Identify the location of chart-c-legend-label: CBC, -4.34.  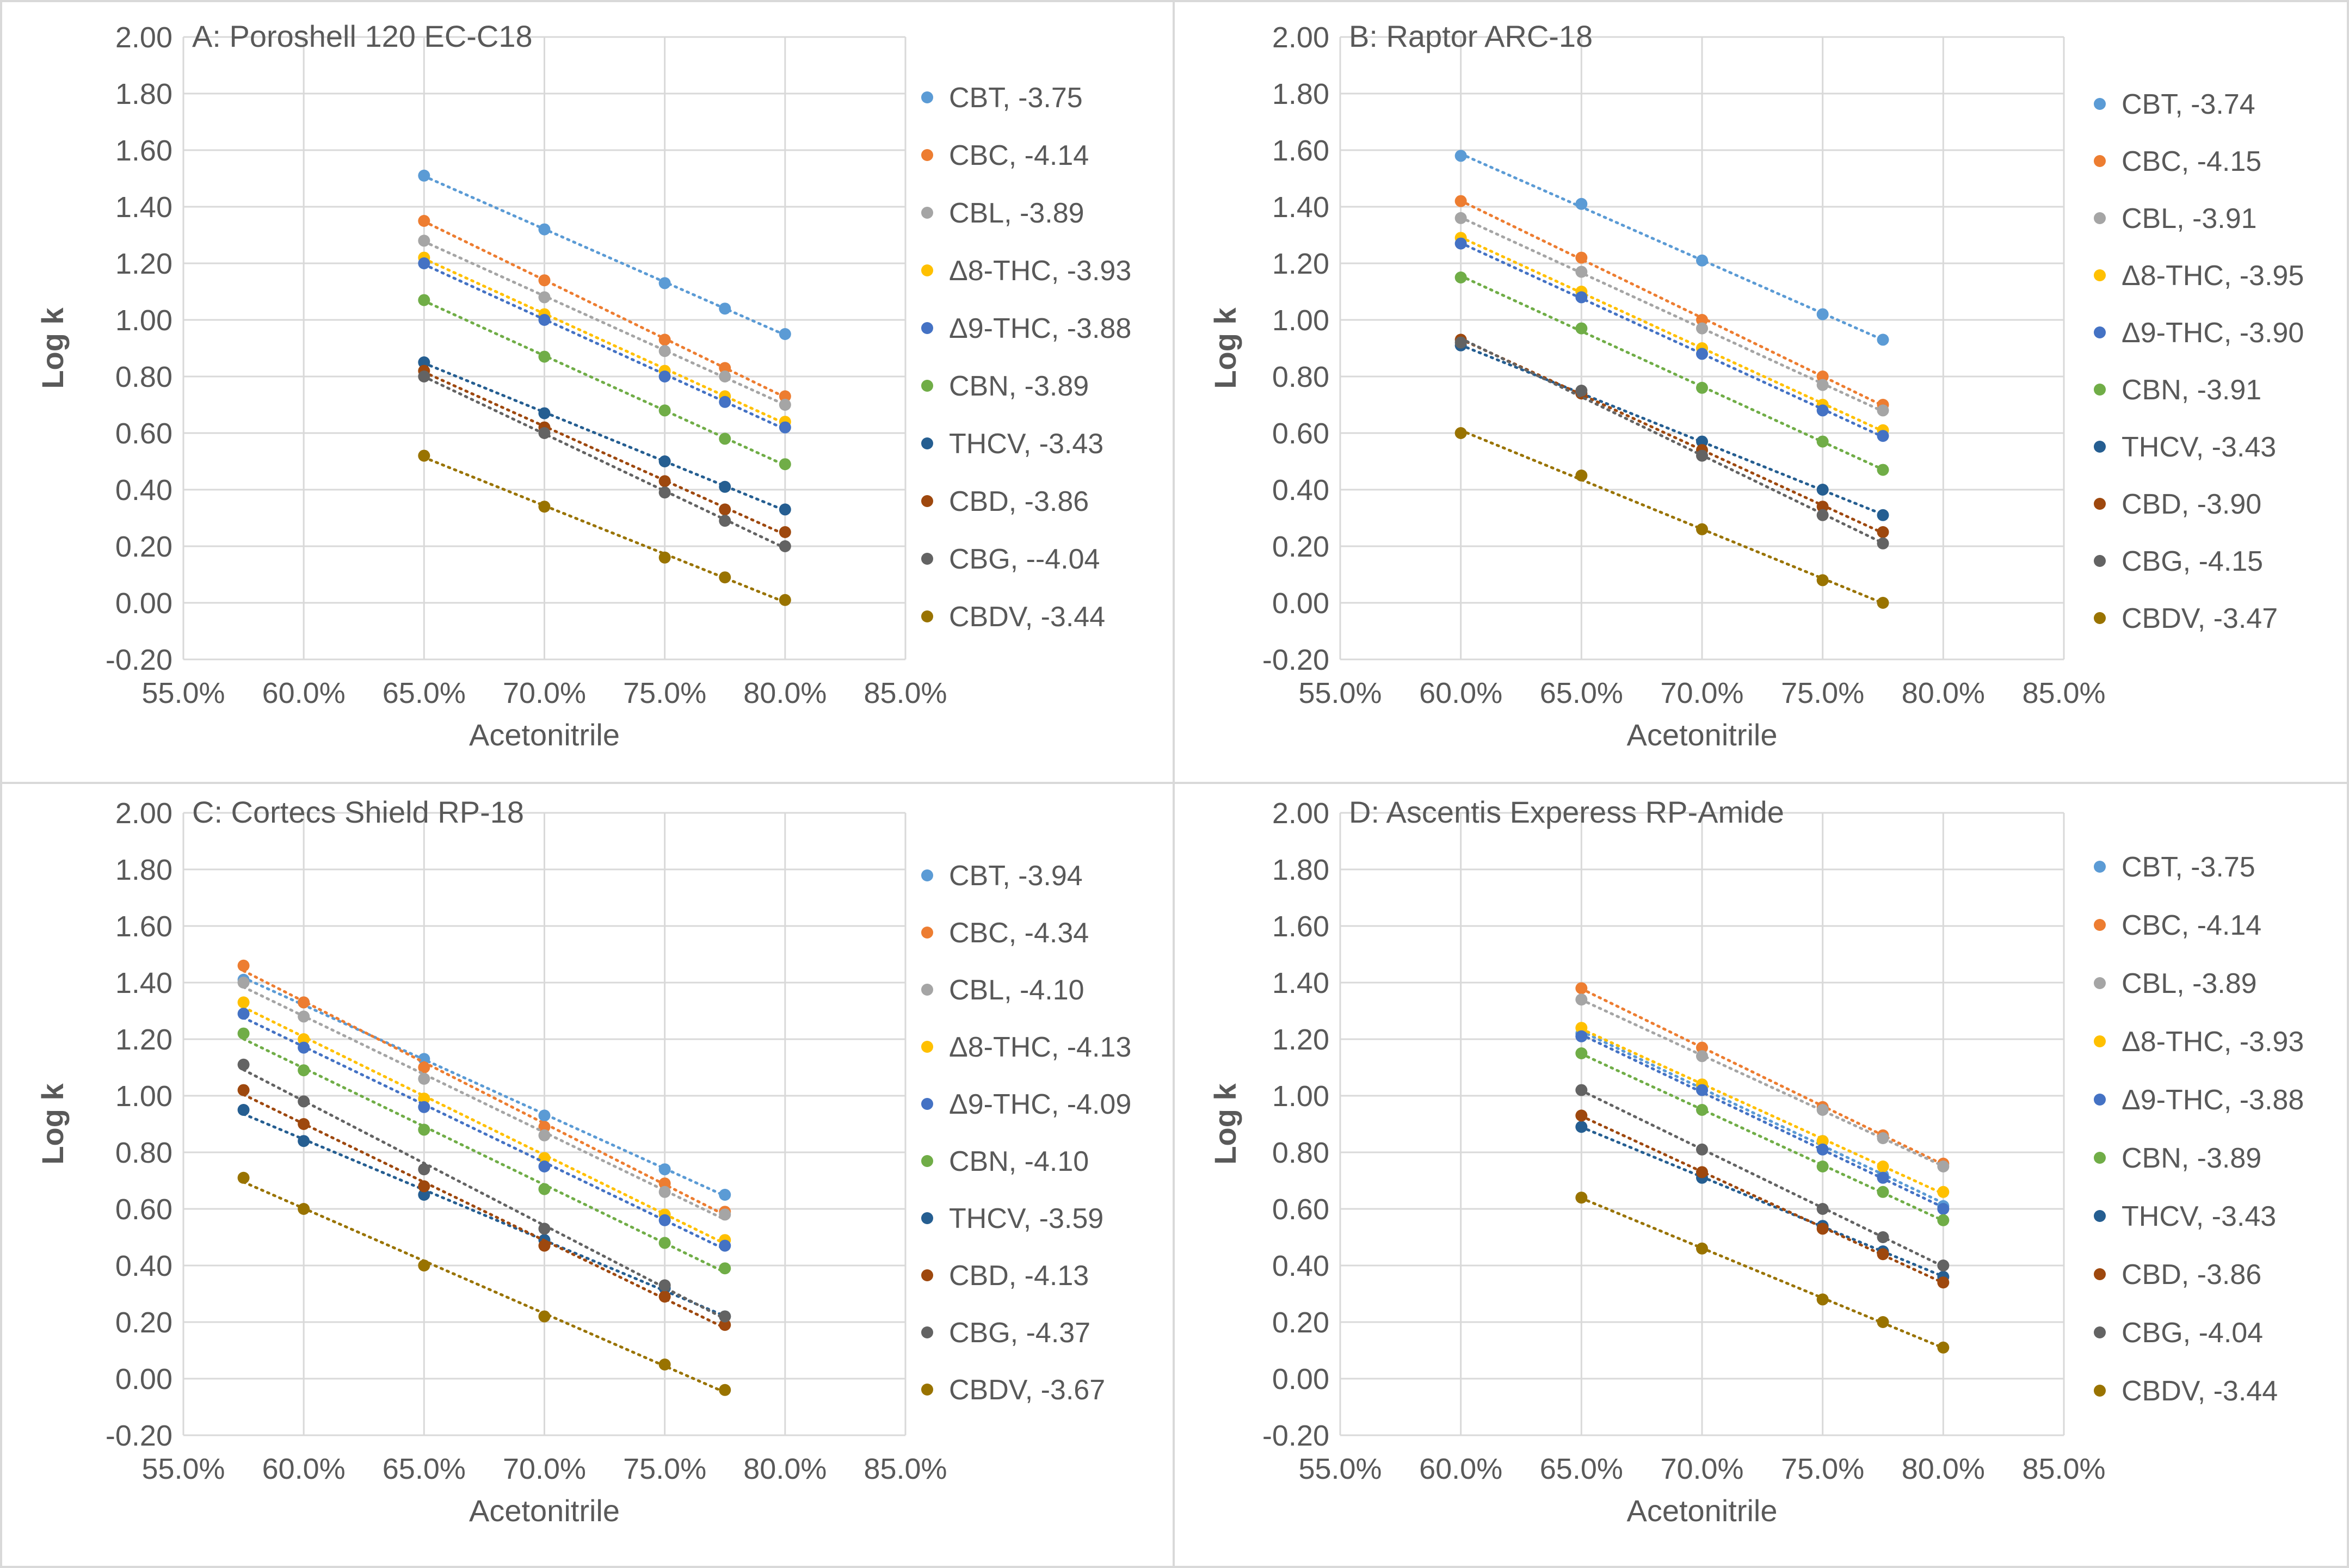
(1019, 933).